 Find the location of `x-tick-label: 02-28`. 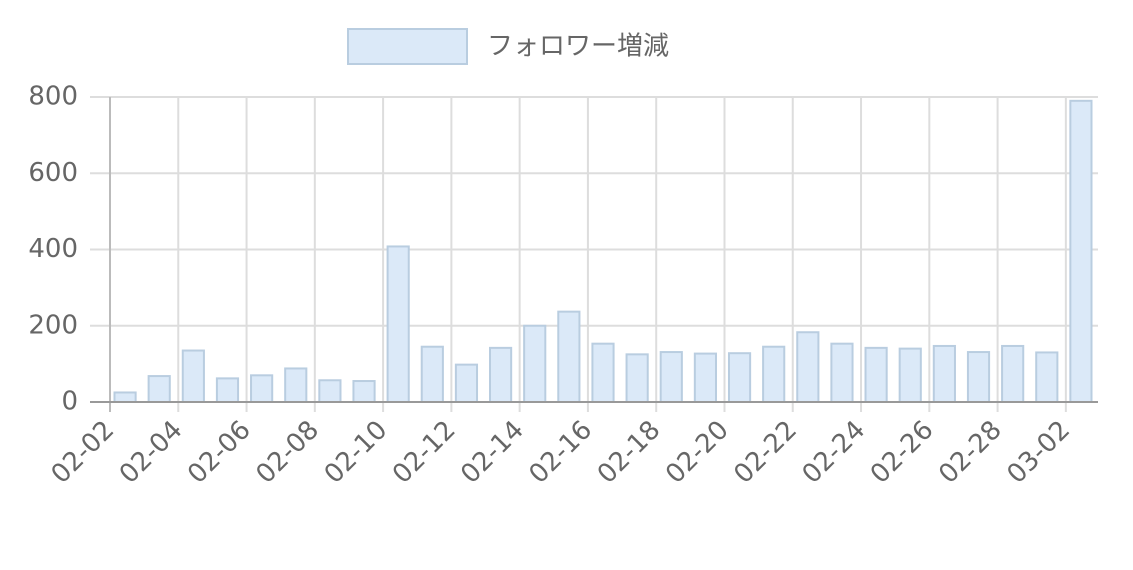

x-tick-label: 02-28 is located at coordinates (970, 452).